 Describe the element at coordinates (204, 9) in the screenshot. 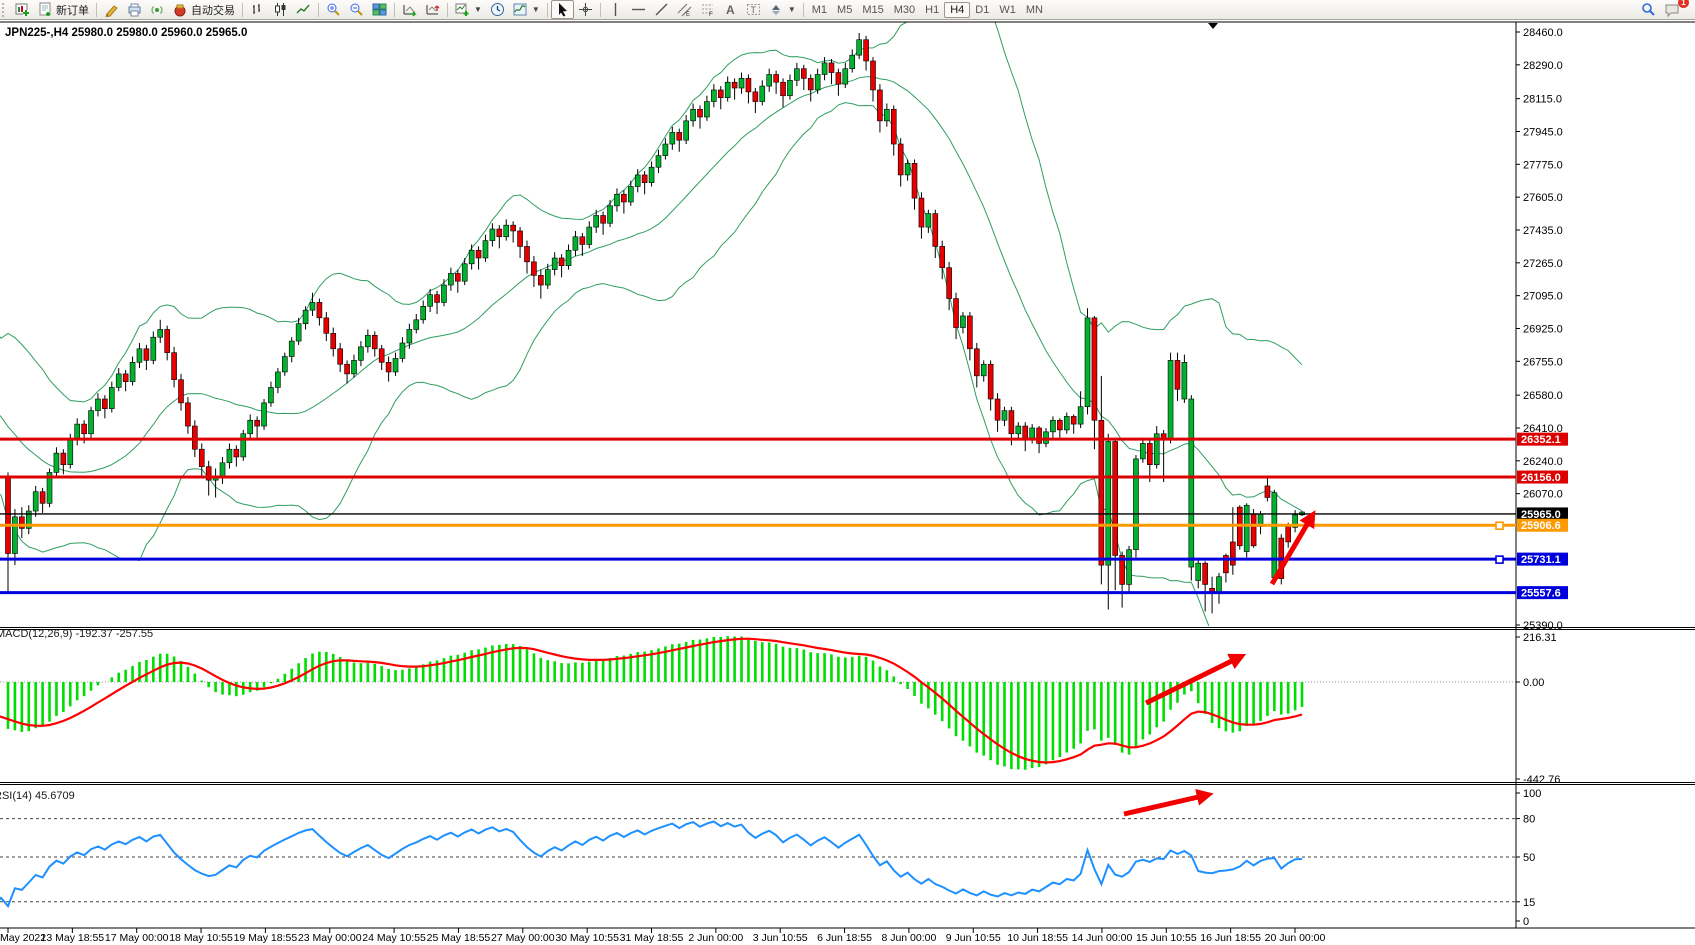

I see `auto-trading-button: 自动交易` at that location.